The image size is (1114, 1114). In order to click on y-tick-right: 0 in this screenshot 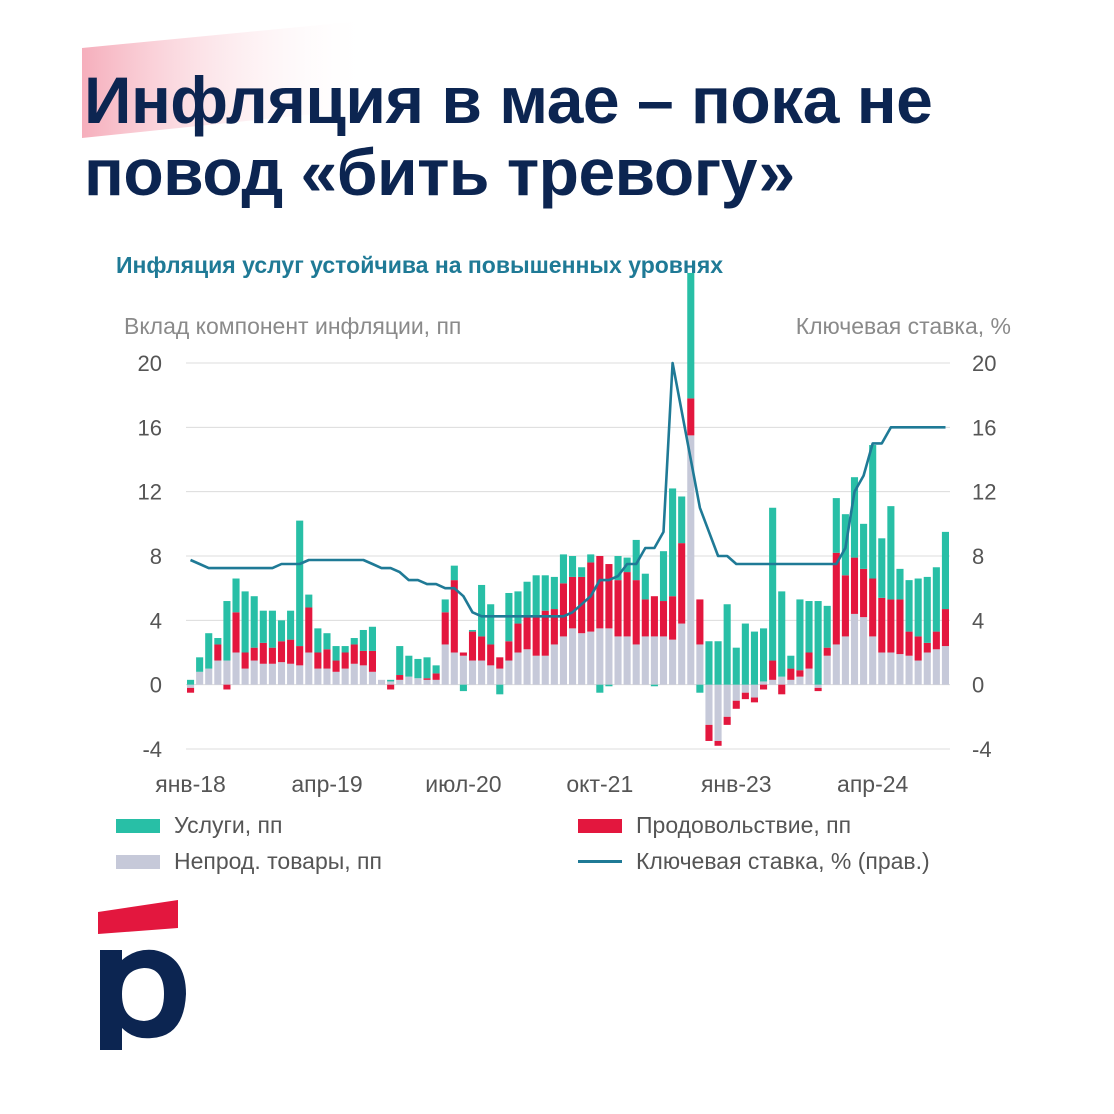, I will do `click(978, 685)`.